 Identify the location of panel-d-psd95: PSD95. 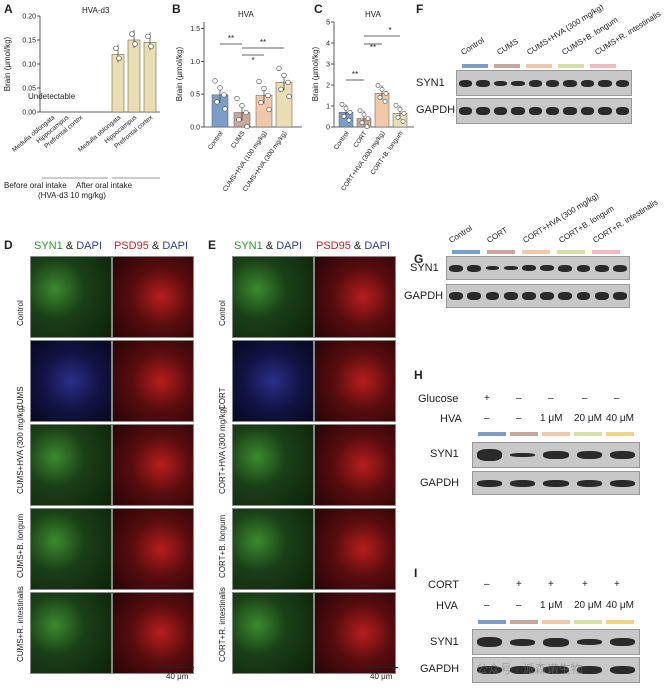
(131, 246).